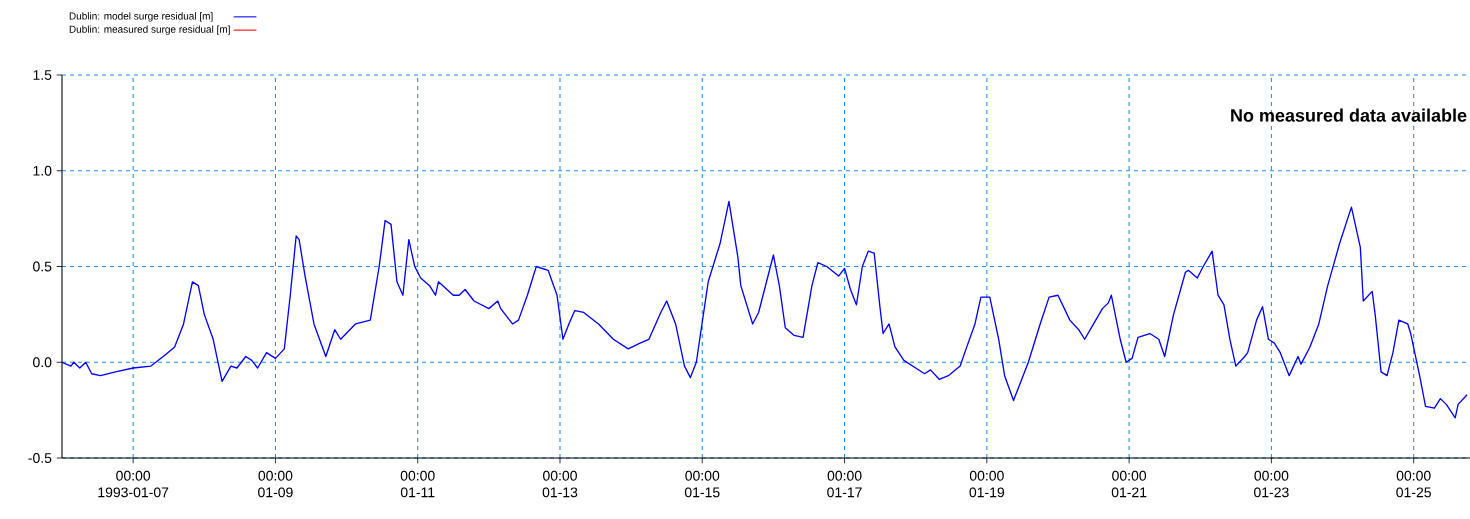 This screenshot has width=1470, height=519. Describe the element at coordinates (42, 362) in the screenshot. I see `y-tick-label: 0.0` at that location.